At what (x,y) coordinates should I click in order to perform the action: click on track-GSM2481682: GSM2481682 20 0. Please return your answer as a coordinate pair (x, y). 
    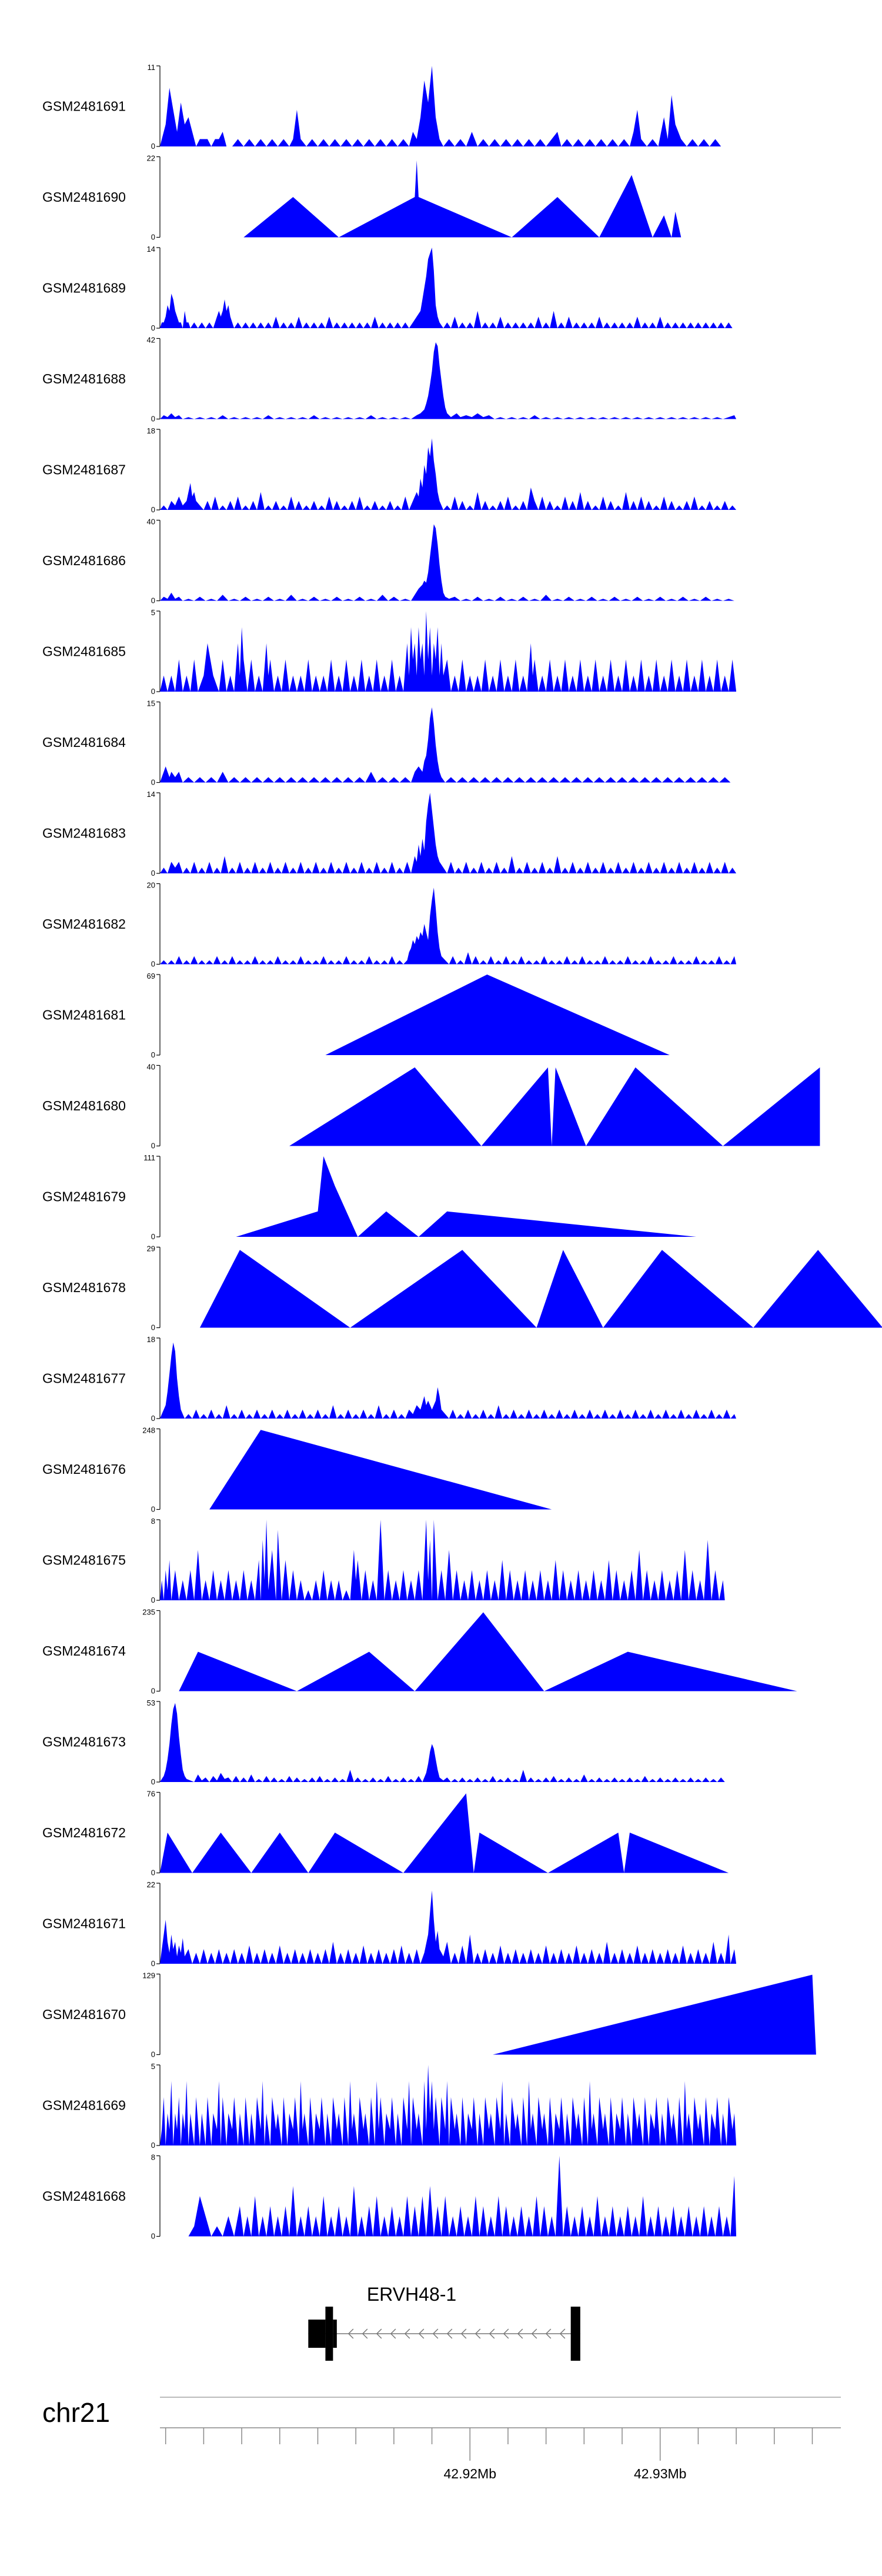
    Looking at the image, I should click on (389, 925).